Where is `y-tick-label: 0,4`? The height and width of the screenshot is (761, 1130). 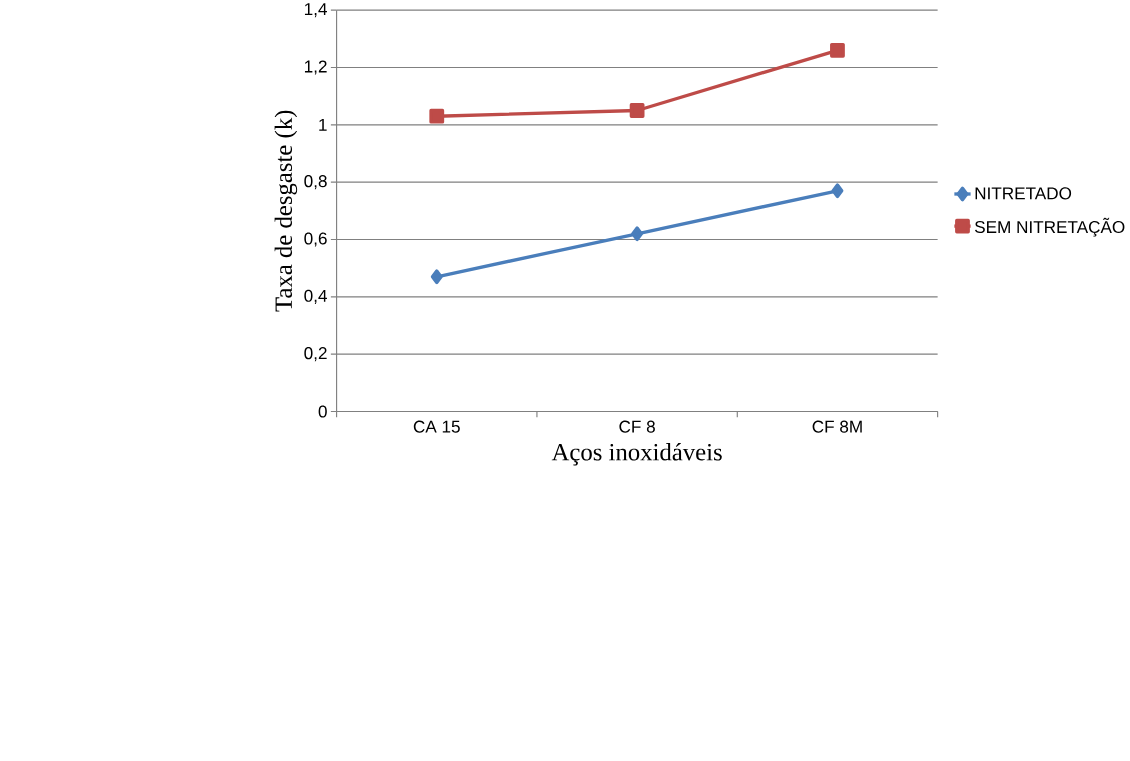
y-tick-label: 0,4 is located at coordinates (315, 296).